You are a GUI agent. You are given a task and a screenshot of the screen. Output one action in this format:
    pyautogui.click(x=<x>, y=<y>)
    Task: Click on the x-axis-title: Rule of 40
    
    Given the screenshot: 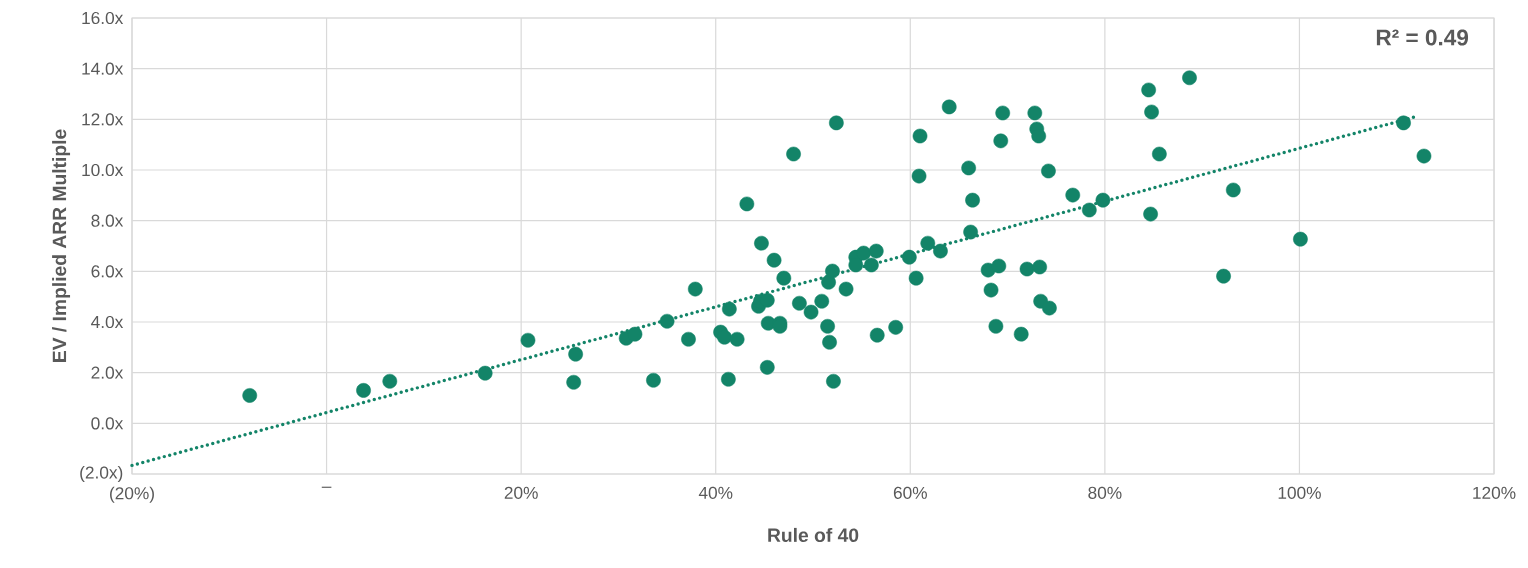 What is the action you would take?
    pyautogui.click(x=813, y=535)
    